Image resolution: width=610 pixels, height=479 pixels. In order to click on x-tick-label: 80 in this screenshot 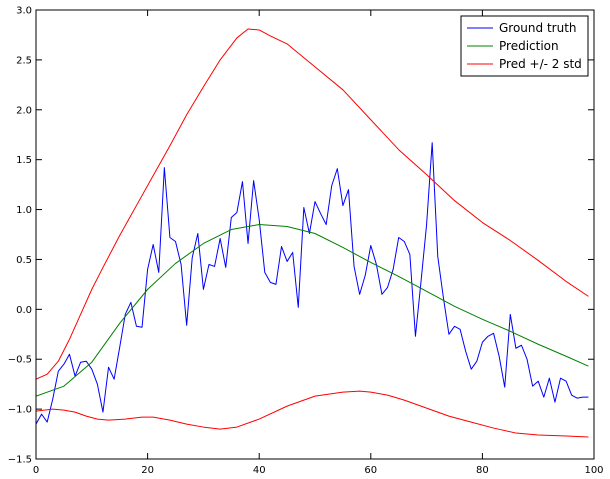, I will do `click(482, 470)`.